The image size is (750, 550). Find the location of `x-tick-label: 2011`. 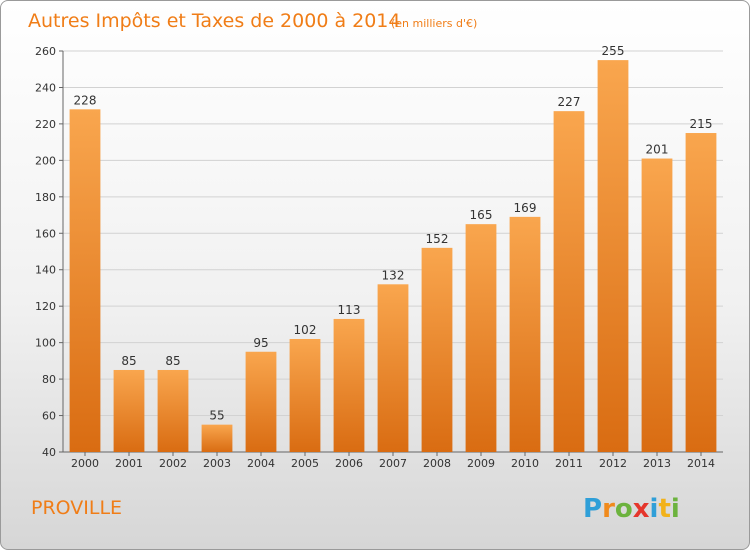

x-tick-label: 2011 is located at coordinates (569, 463).